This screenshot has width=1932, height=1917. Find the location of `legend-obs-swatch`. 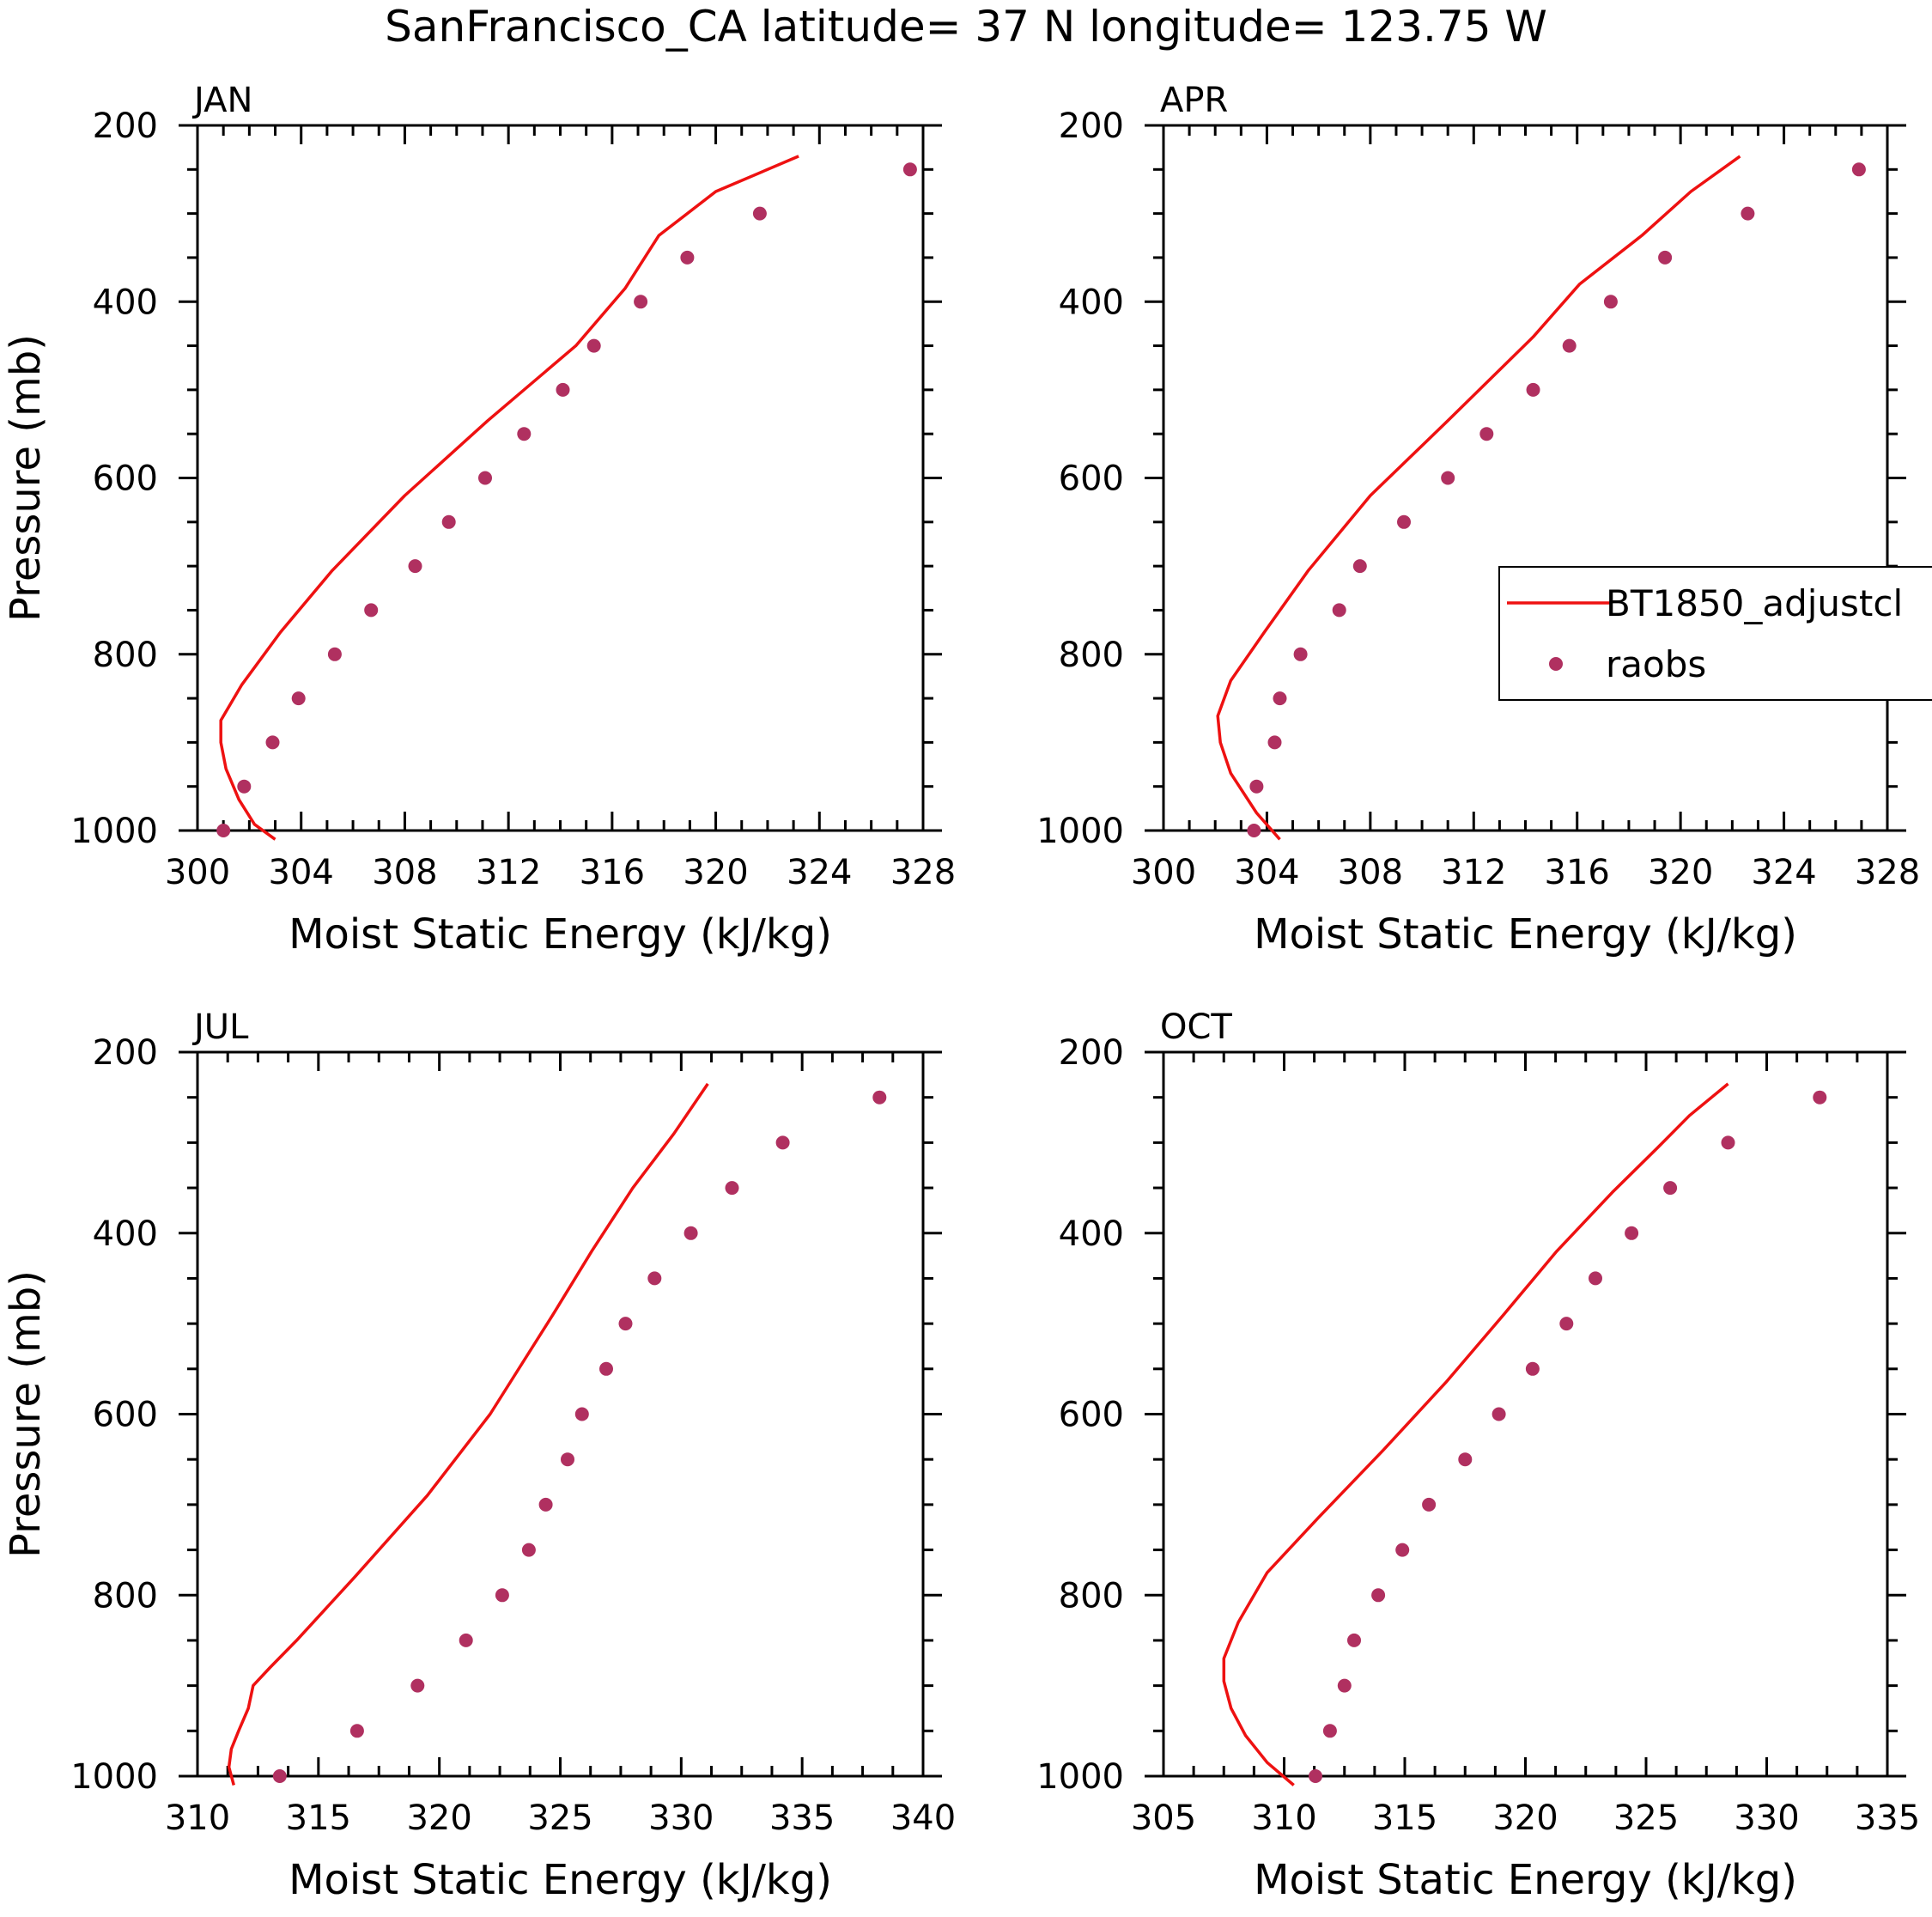

legend-obs-swatch is located at coordinates (1556, 664).